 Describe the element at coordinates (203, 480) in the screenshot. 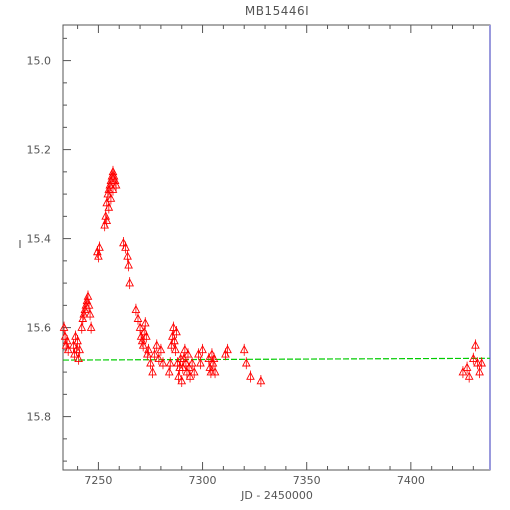

I see `x-tick-label: 7300` at that location.